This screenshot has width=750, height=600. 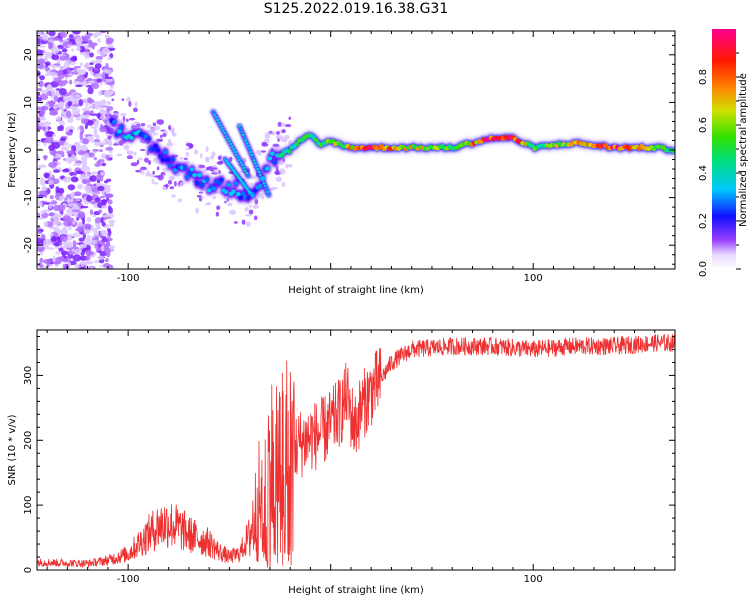 I want to click on colorbar-tick-label: 0.4, so click(x=703, y=173).